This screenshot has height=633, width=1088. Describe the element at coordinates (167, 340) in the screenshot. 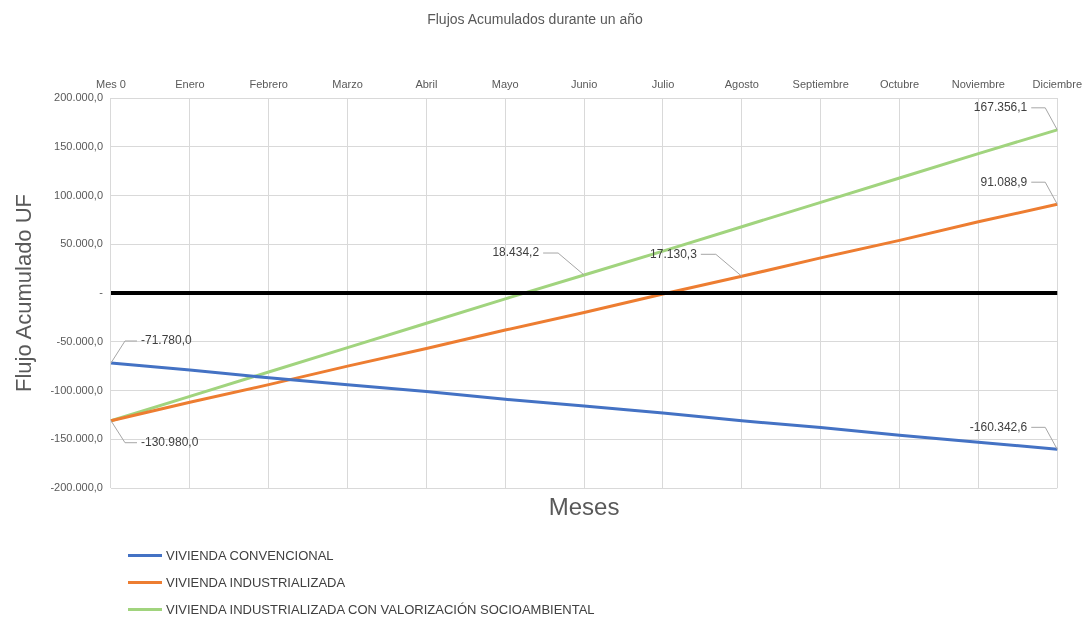

I see `data-label: -71.780,0` at that location.